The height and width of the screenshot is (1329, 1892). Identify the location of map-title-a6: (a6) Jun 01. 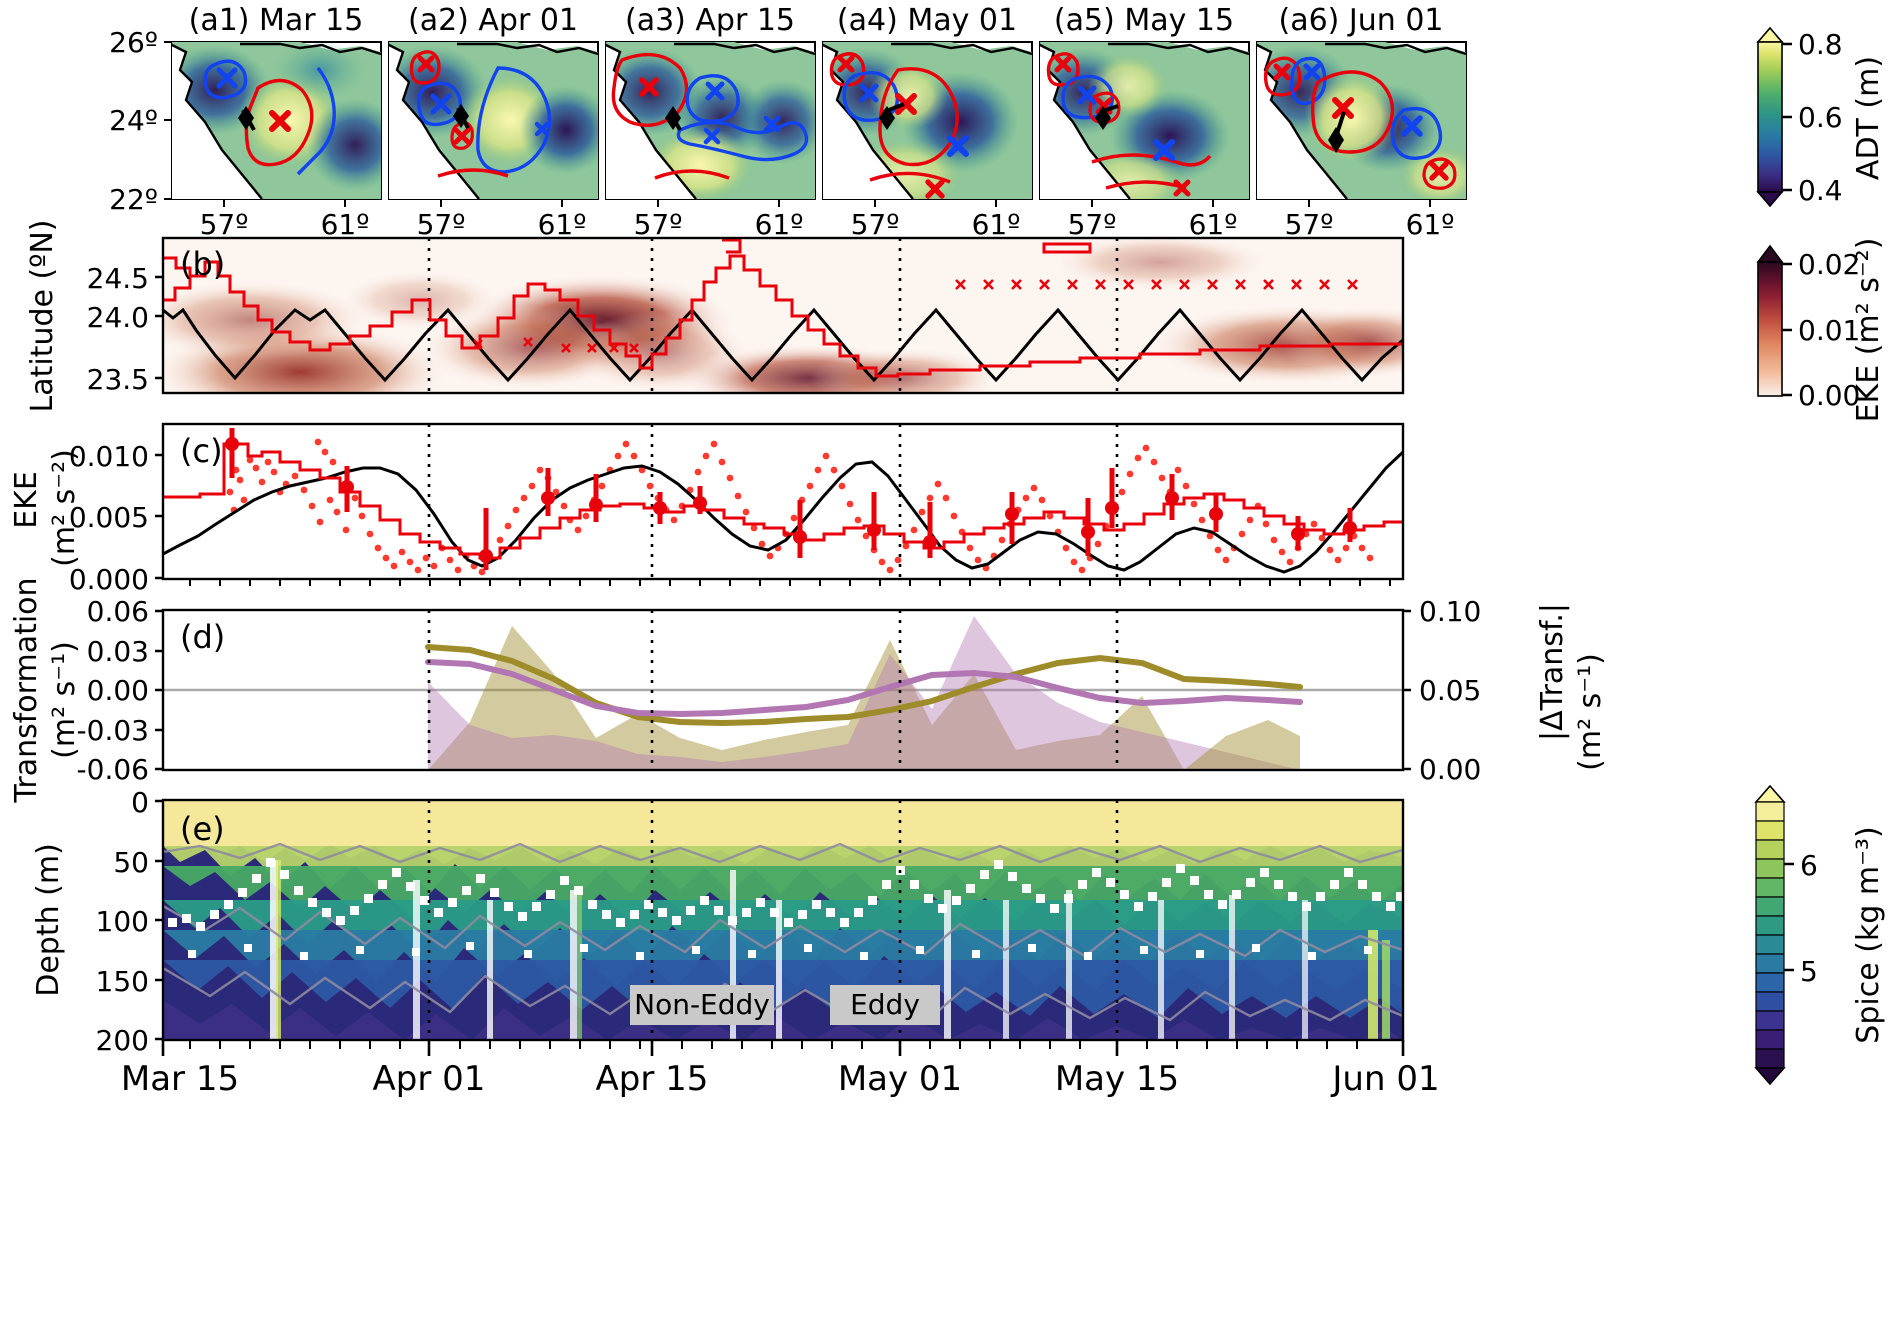
(1361, 20).